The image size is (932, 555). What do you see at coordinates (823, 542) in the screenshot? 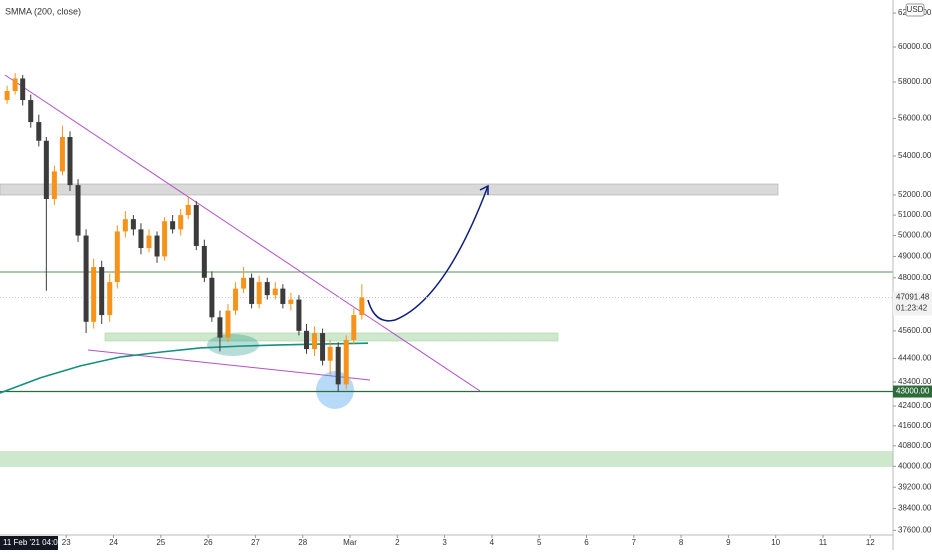
I see `x-tick-label: 11` at bounding box center [823, 542].